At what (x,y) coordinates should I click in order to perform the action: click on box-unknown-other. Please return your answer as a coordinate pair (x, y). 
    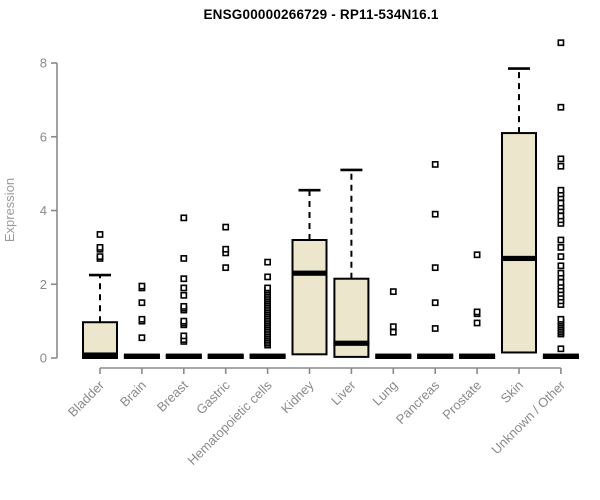
    Looking at the image, I should click on (560, 199).